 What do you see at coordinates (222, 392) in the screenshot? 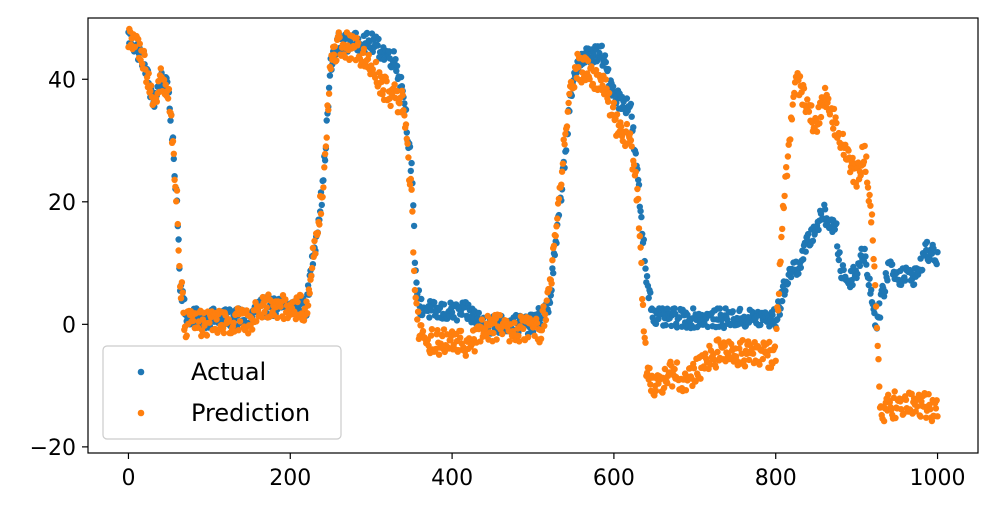
I see `legend-box` at bounding box center [222, 392].